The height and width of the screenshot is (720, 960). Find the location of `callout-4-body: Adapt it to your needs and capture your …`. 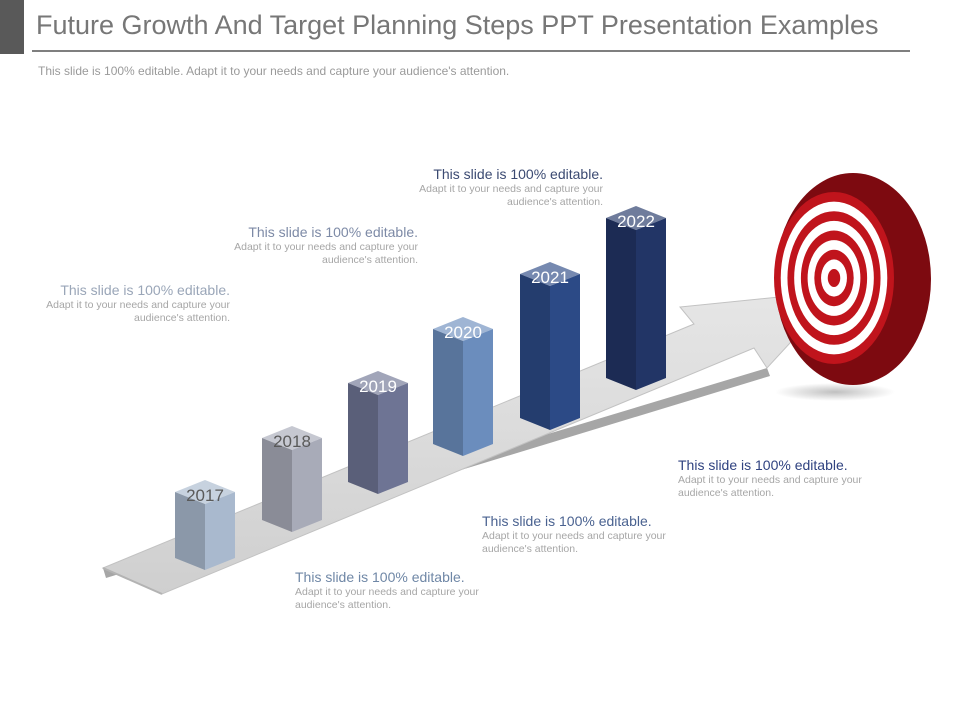

callout-4-body: Adapt it to your needs and capture your … is located at coordinates (387, 598).